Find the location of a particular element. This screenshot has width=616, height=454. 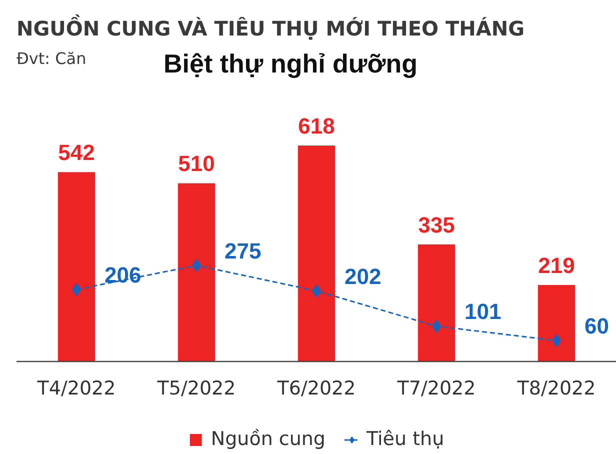

legend-label: Tiêu thụ is located at coordinates (405, 439).